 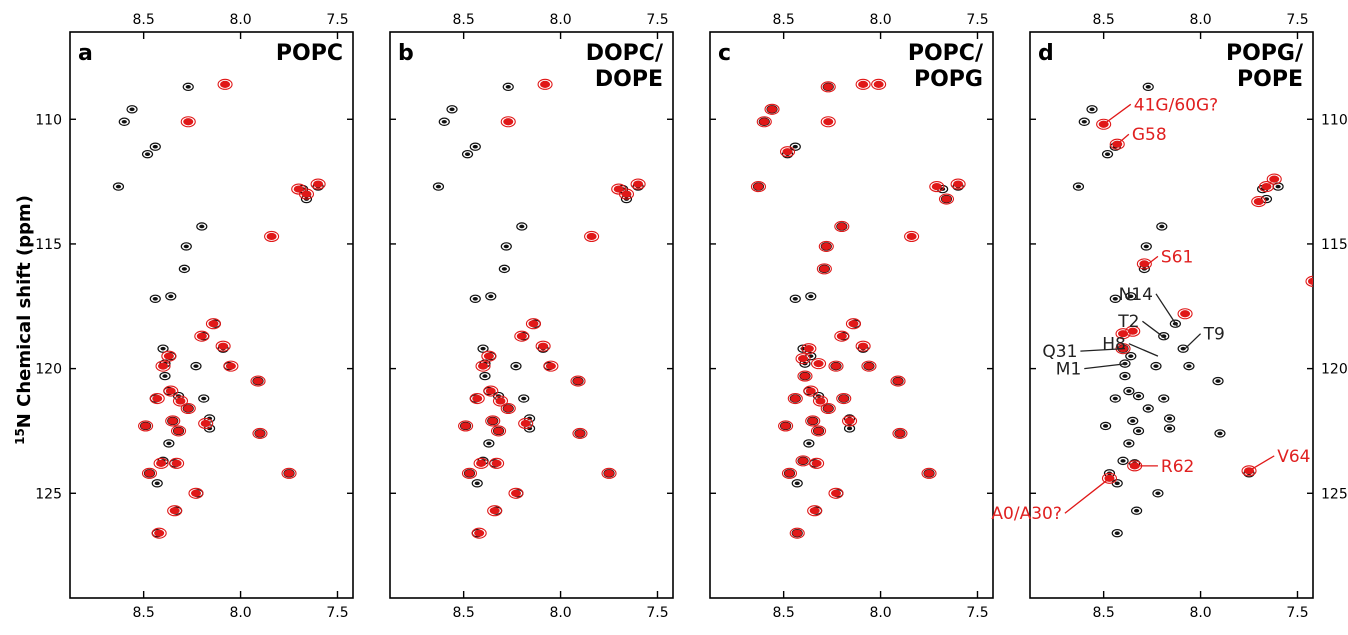 What do you see at coordinates (1059, 352) in the screenshot?
I see `peak-annotation: Q31` at bounding box center [1059, 352].